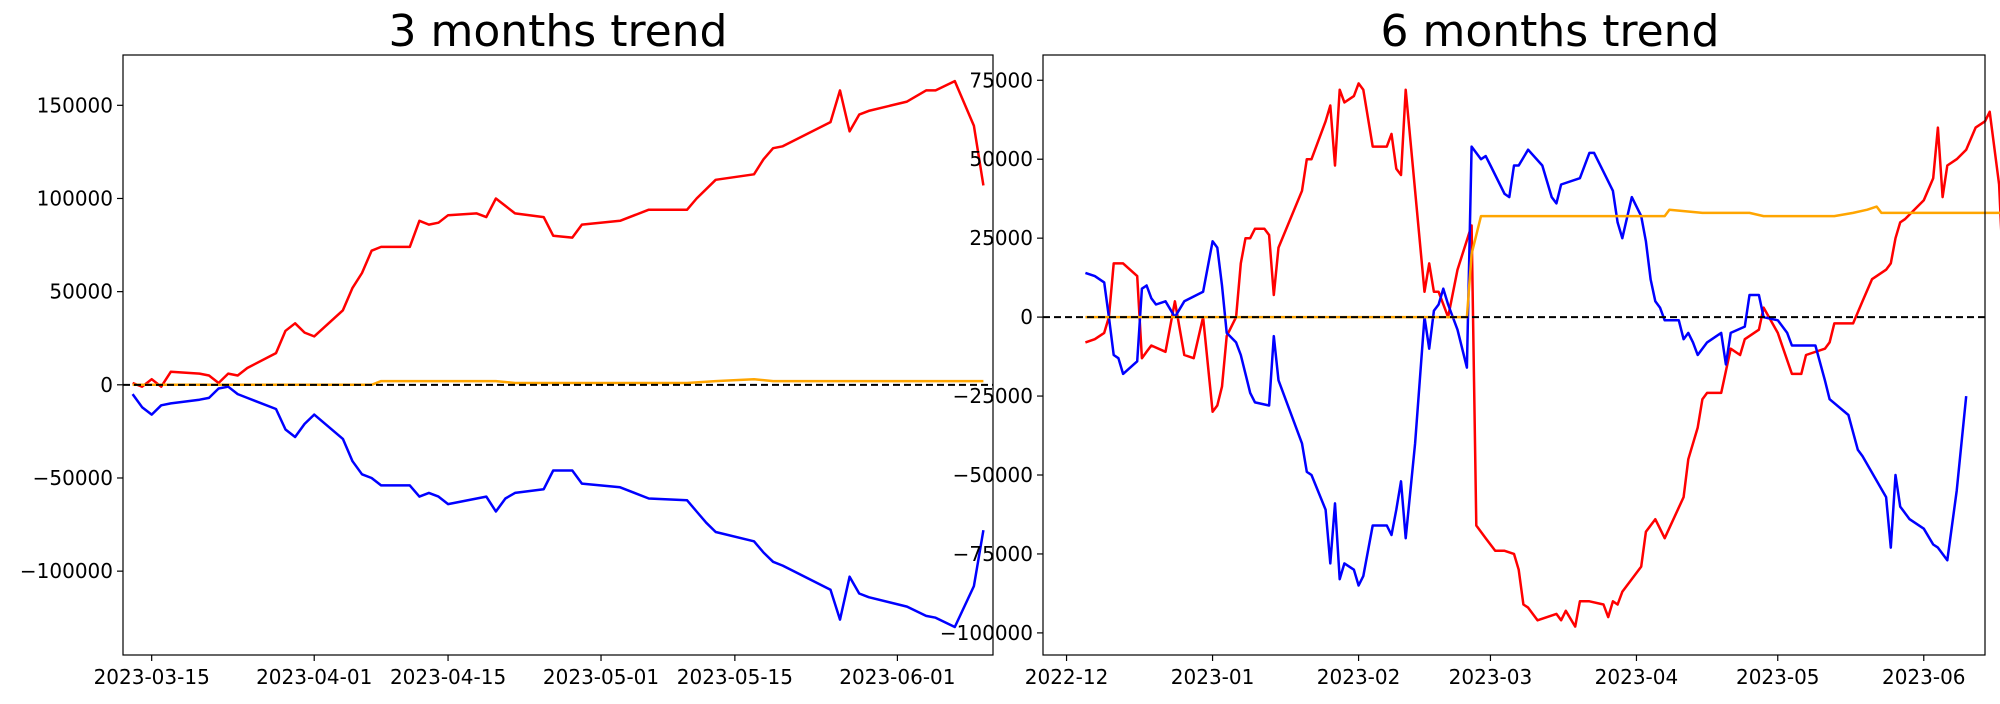  What do you see at coordinates (152, 677) in the screenshot?
I see `x-tick-label: 2023-03-15` at bounding box center [152, 677].